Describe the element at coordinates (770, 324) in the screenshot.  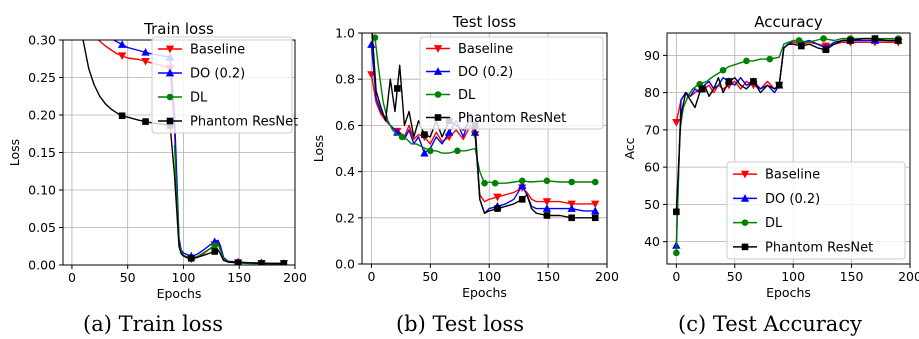
I see `caption-test-accuracy: (c) Test Accuracy` at that location.